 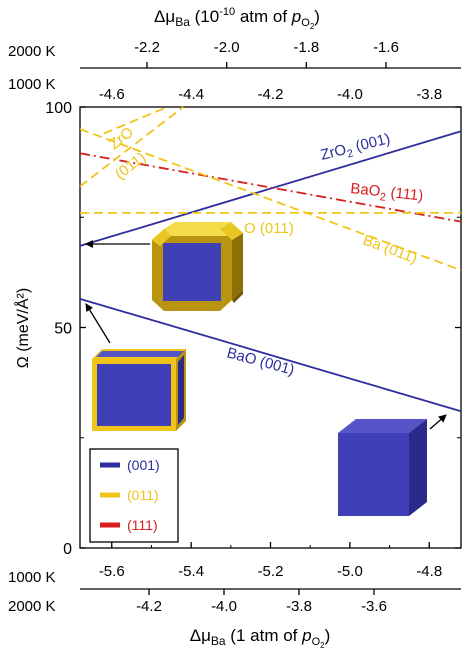 I want to click on bottom-2000k-tick-label: -4.2, so click(x=149, y=606).